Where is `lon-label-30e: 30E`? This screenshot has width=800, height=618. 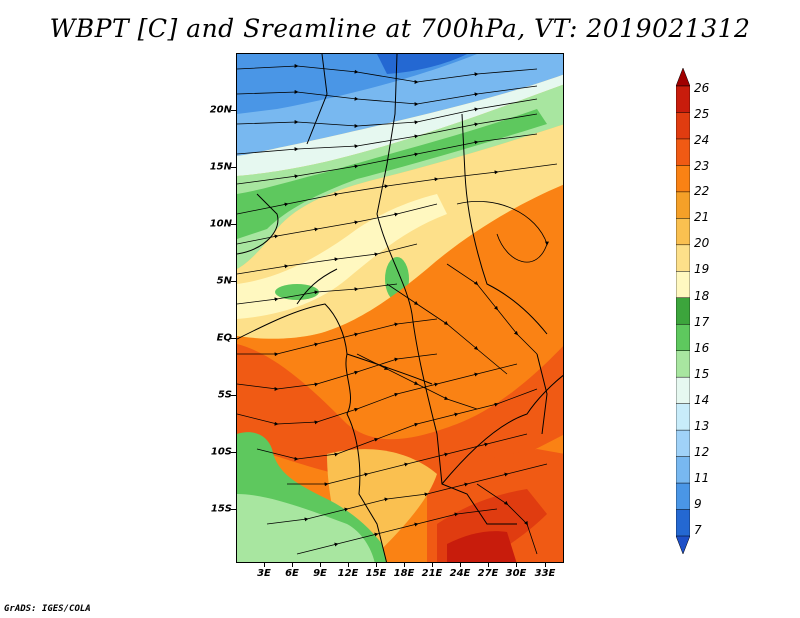 lon-label-30e: 30E is located at coordinates (516, 573).